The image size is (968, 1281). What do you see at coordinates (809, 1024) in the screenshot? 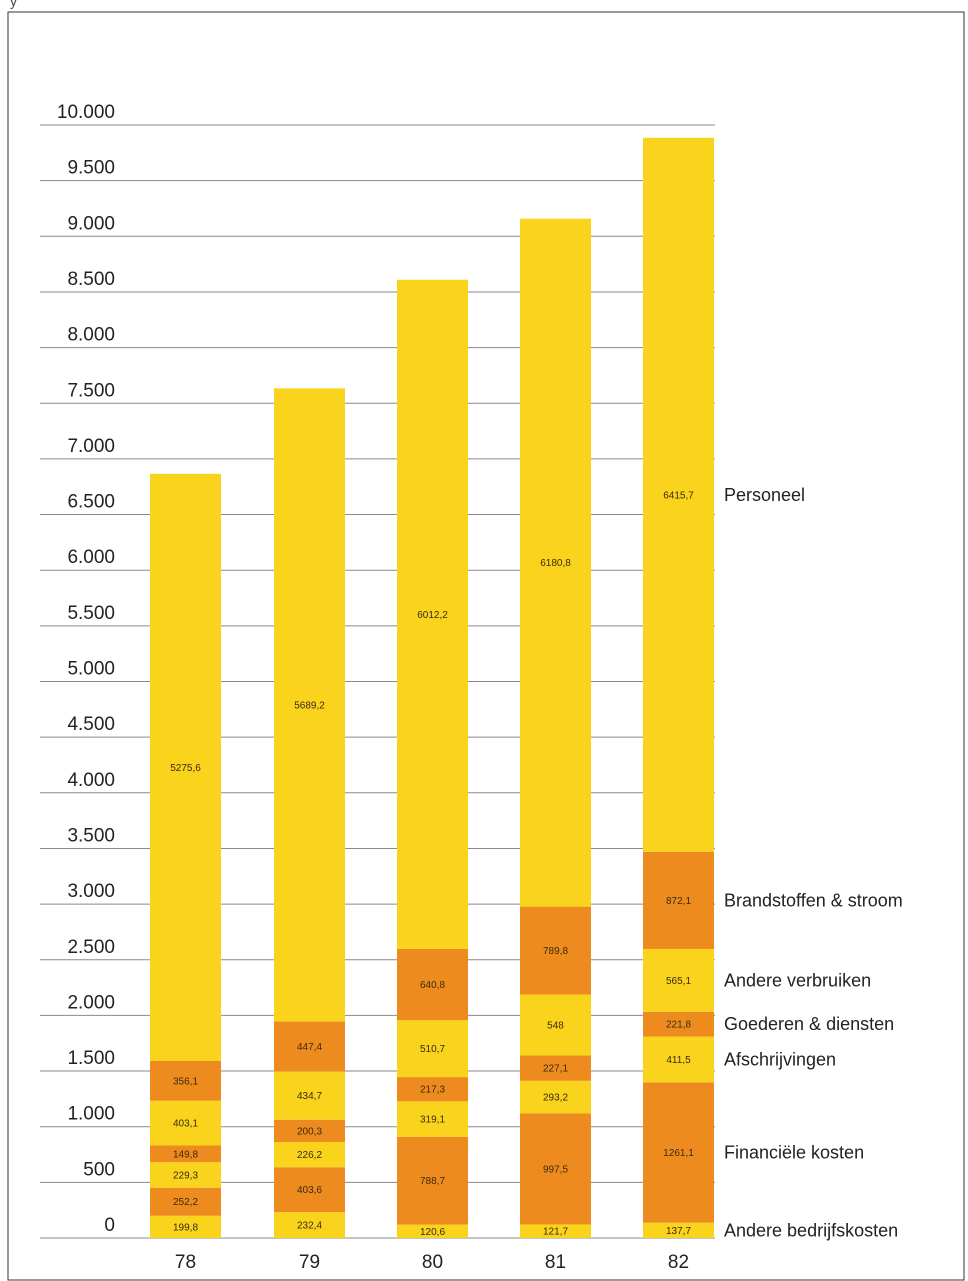
I see `legend-item: Goederen & diensten` at bounding box center [809, 1024].